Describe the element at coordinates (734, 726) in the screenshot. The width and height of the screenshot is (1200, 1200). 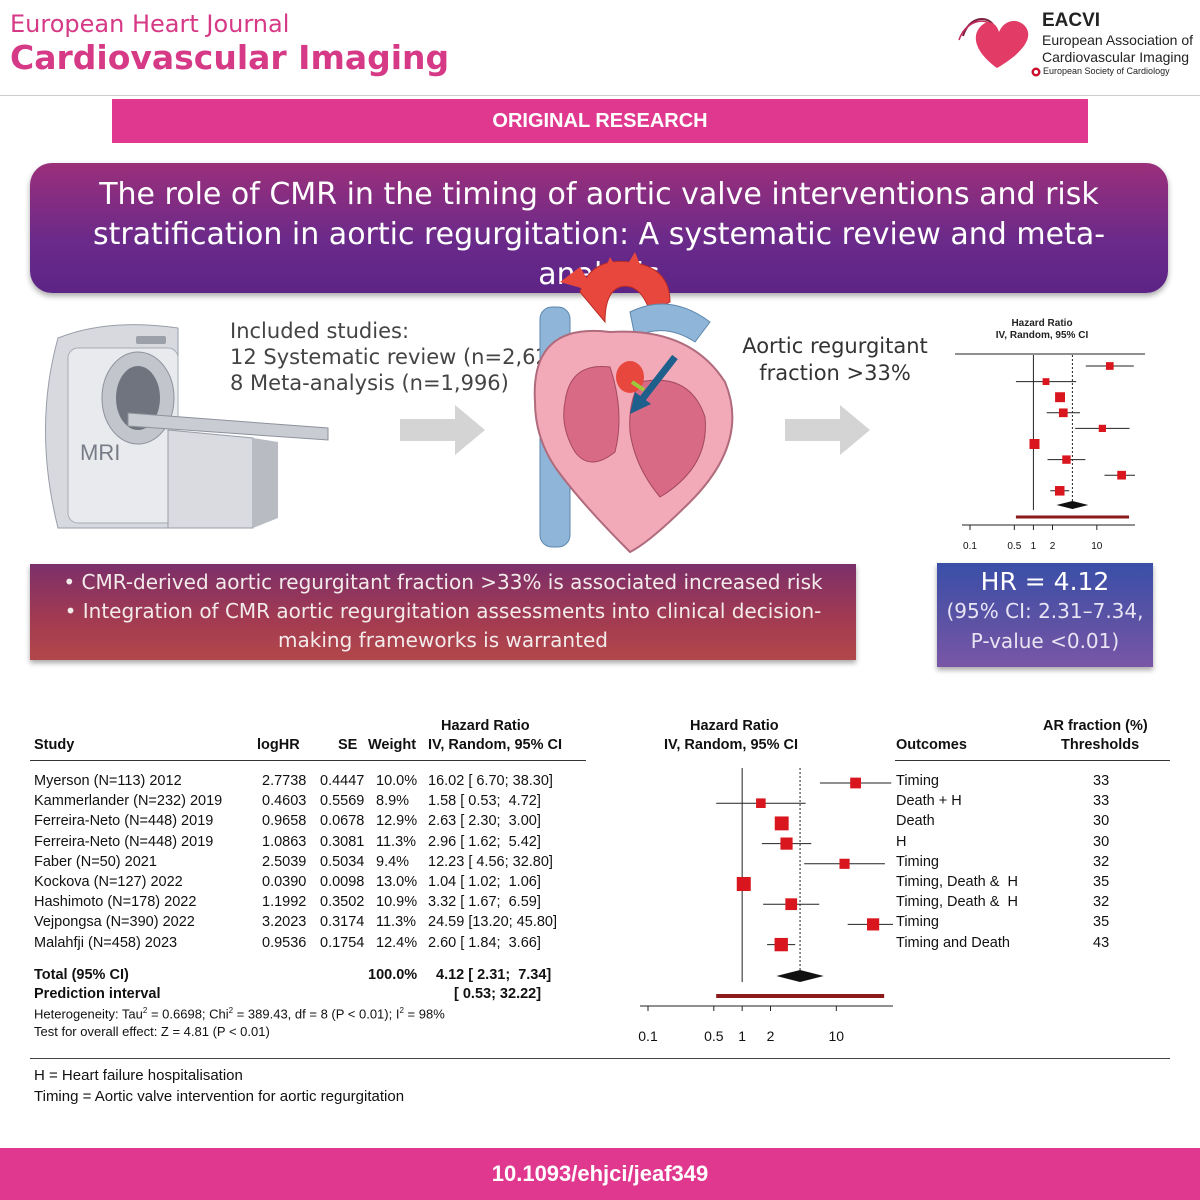
I see `plot-header-line1: Hazard Ratio` at that location.